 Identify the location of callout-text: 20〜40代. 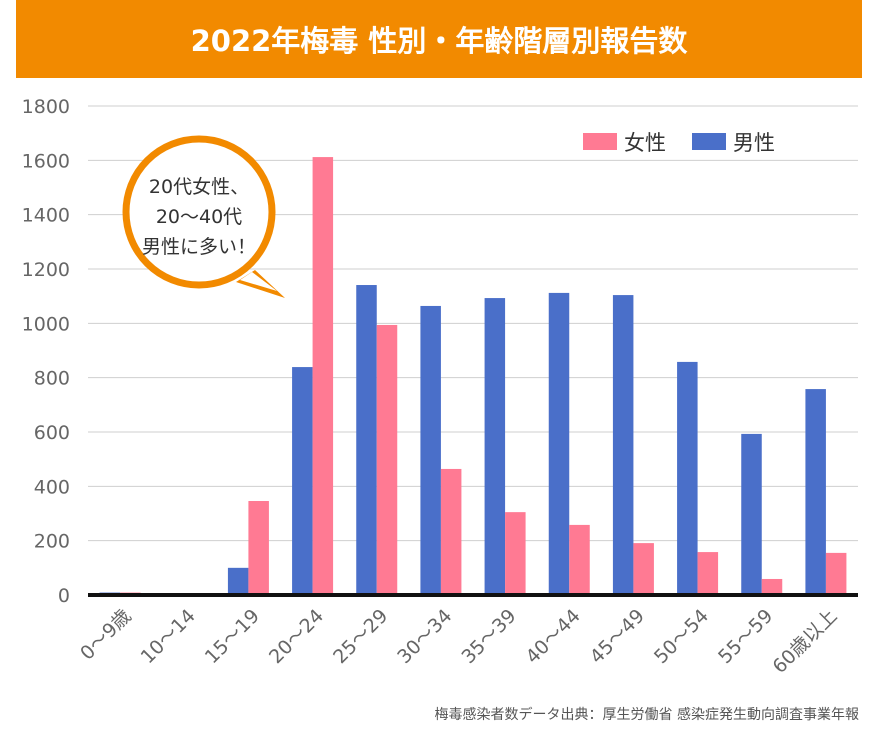
(199, 217).